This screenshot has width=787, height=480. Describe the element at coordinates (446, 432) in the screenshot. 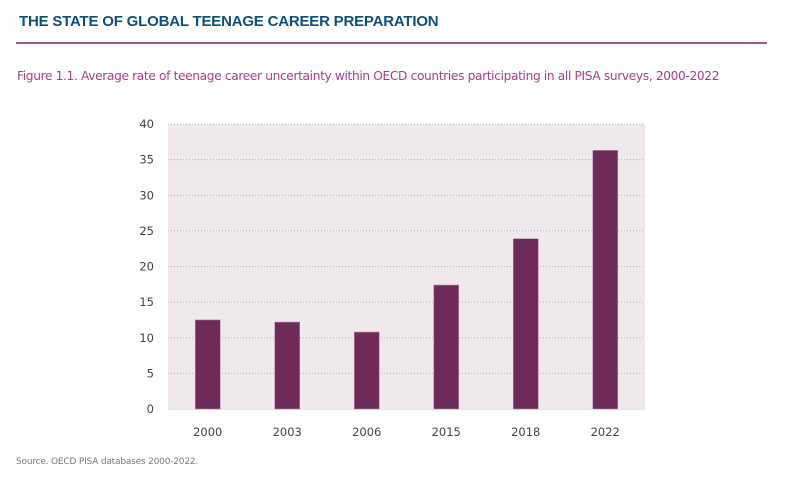

I see `x-tick-label: 2015` at that location.